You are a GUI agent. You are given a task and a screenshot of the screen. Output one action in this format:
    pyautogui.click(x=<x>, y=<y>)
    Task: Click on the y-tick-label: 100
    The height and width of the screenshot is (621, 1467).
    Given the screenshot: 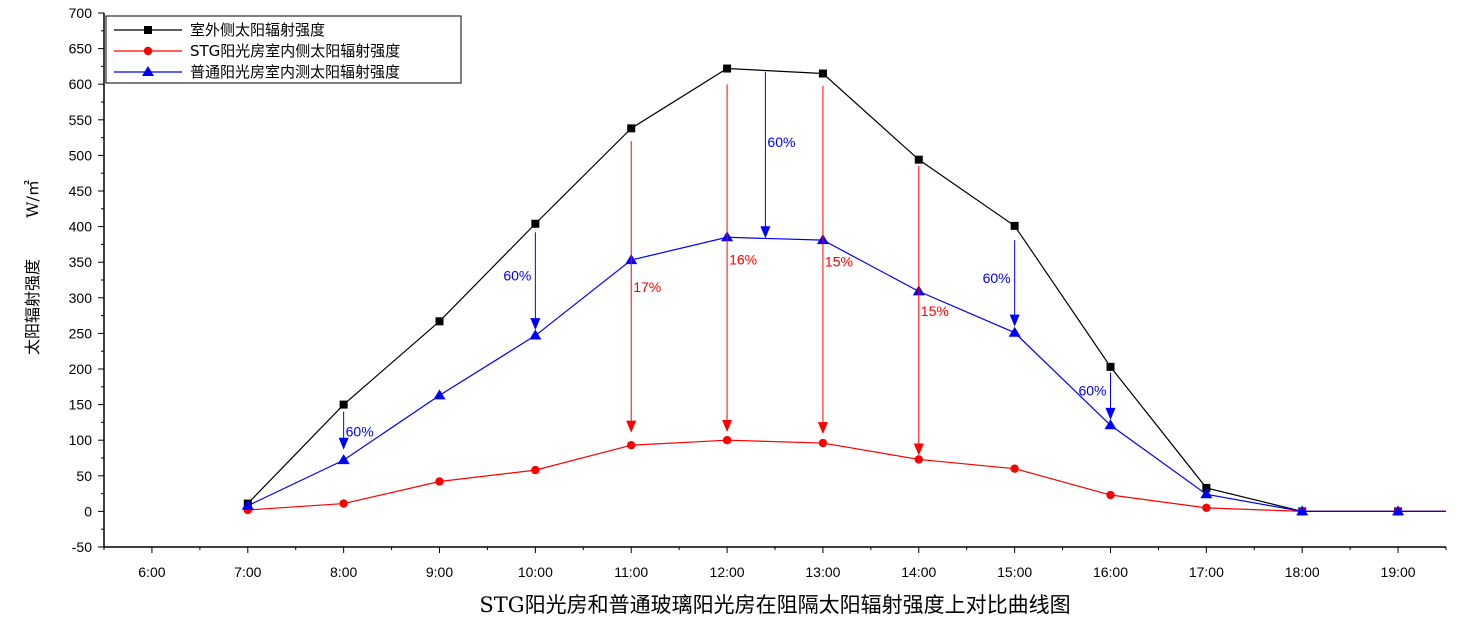 What is the action you would take?
    pyautogui.click(x=81, y=440)
    